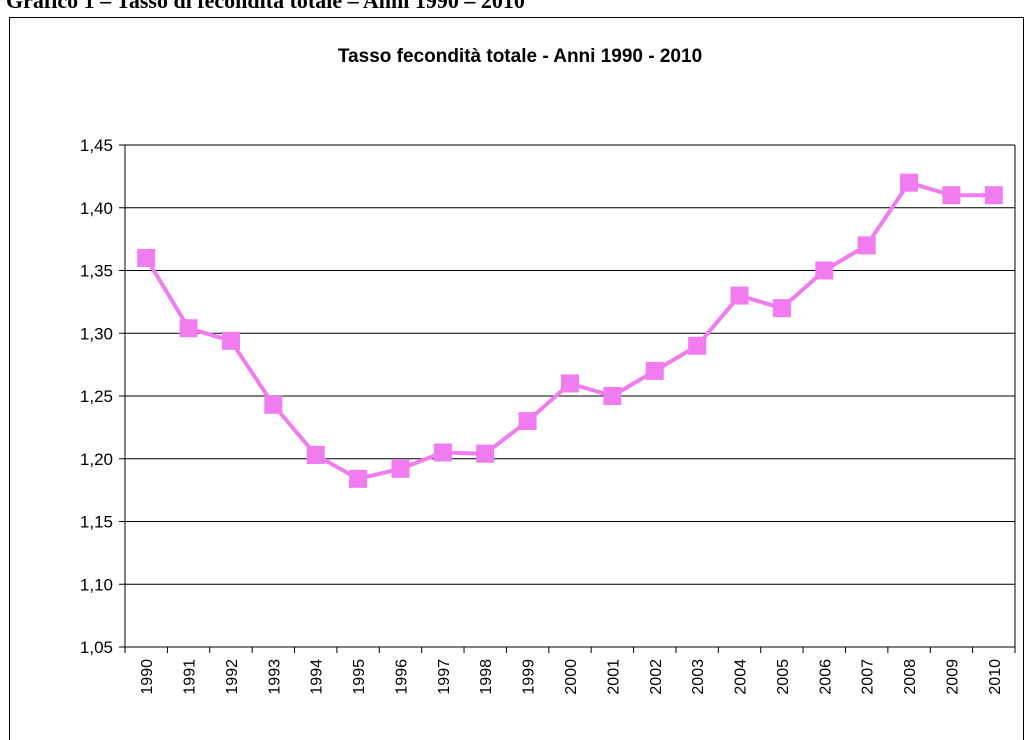 The width and height of the screenshot is (1028, 740). What do you see at coordinates (96, 208) in the screenshot?
I see `y-tick-label: 1,40` at bounding box center [96, 208].